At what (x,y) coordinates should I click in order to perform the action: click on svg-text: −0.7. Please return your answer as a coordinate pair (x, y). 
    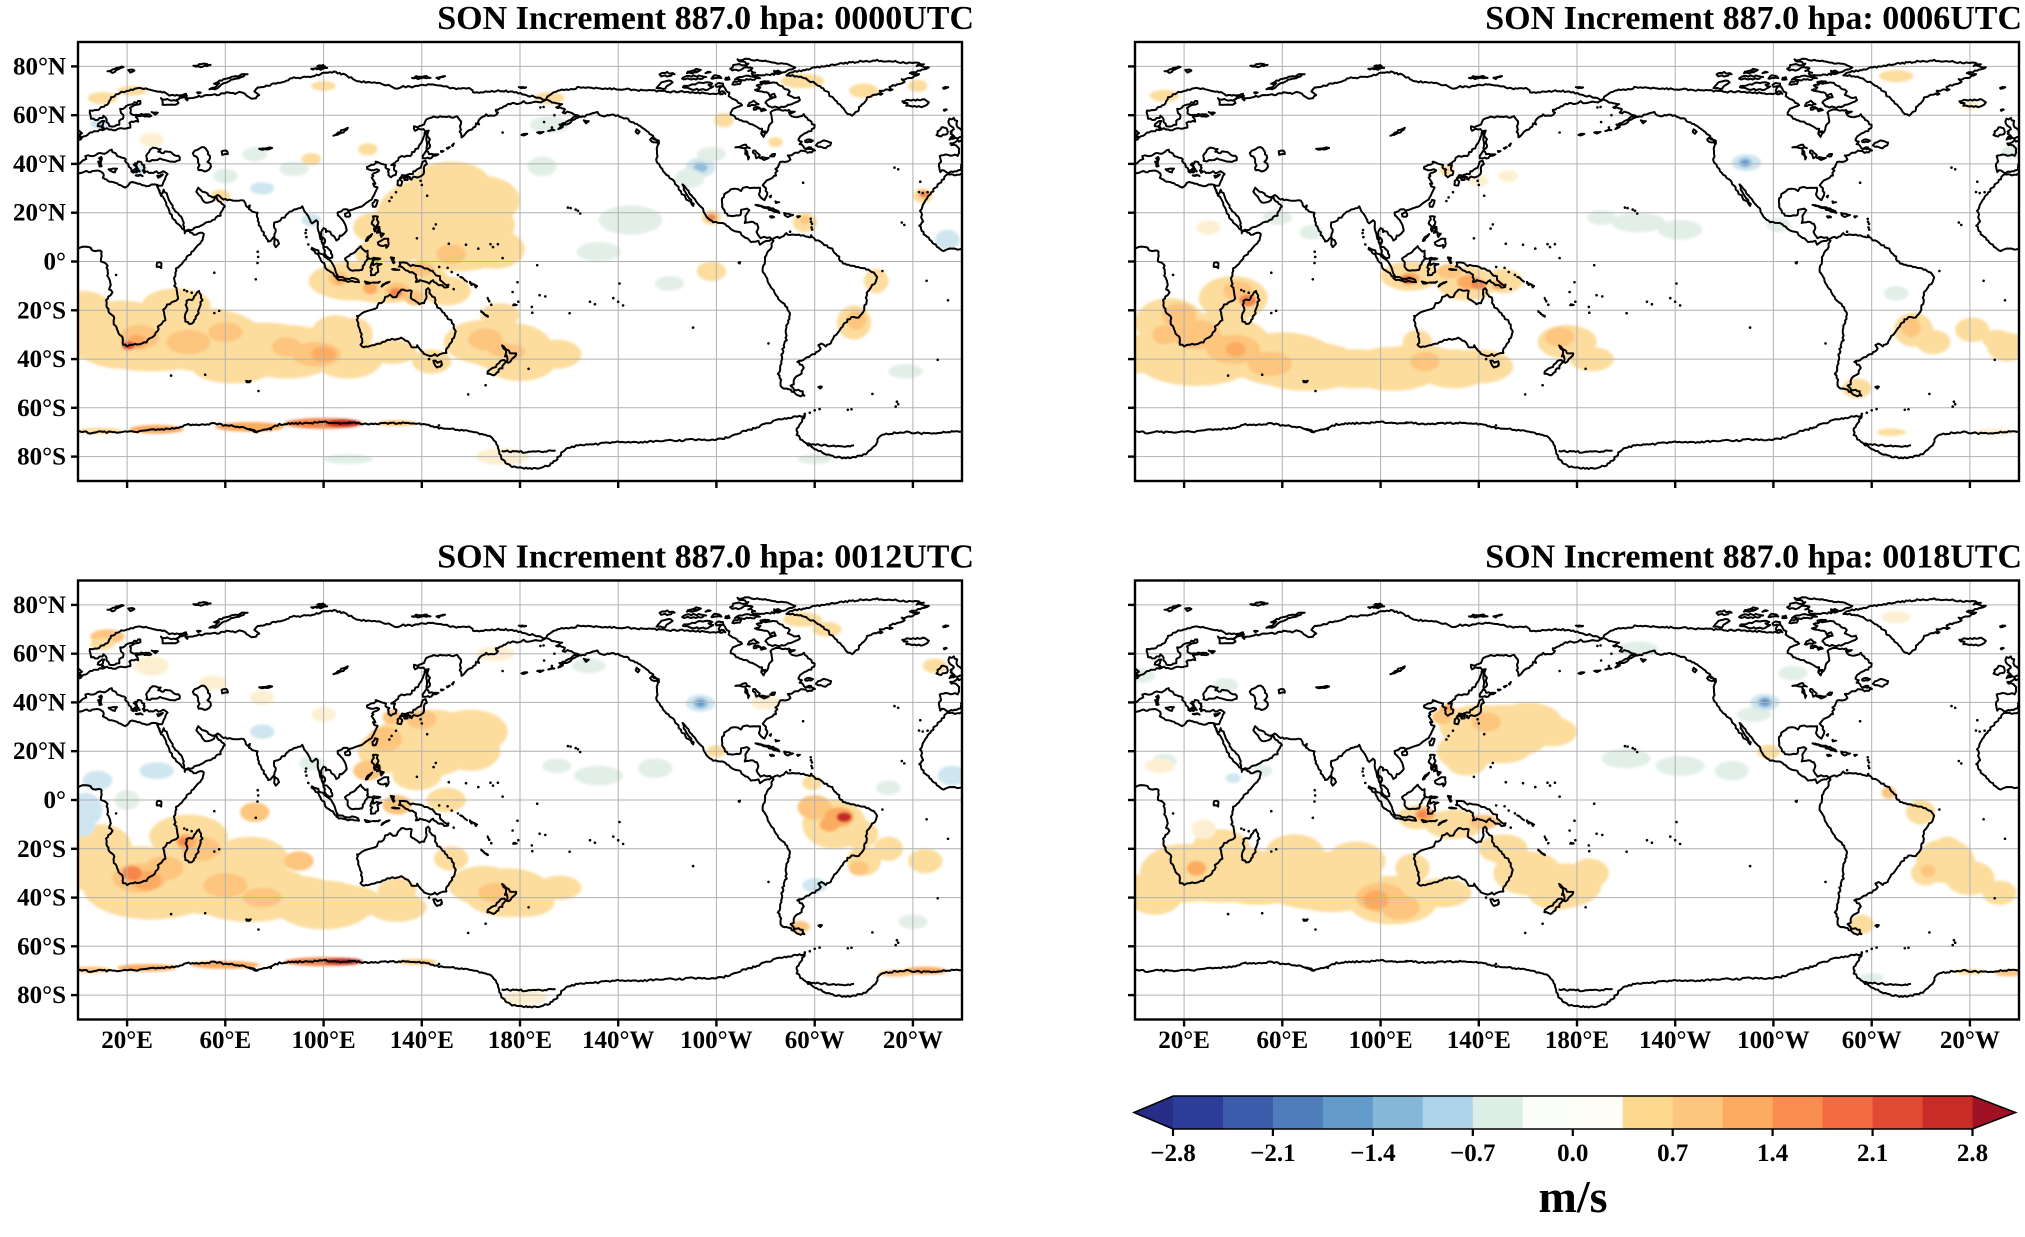
    Looking at the image, I should click on (1473, 1153).